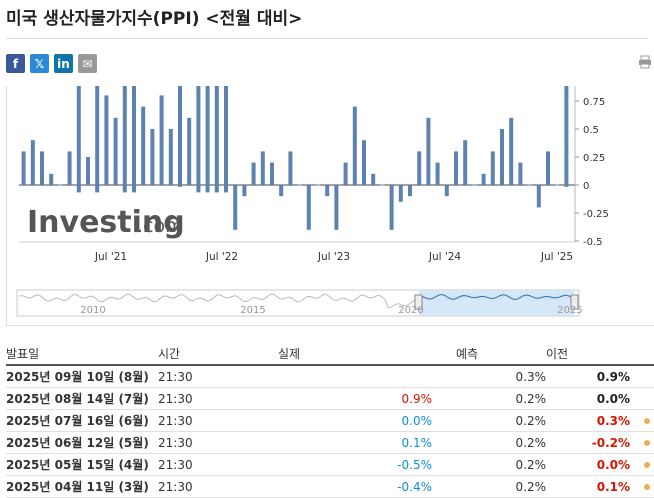  Describe the element at coordinates (496, 296) in the screenshot. I see `navigator-selected-line` at that location.